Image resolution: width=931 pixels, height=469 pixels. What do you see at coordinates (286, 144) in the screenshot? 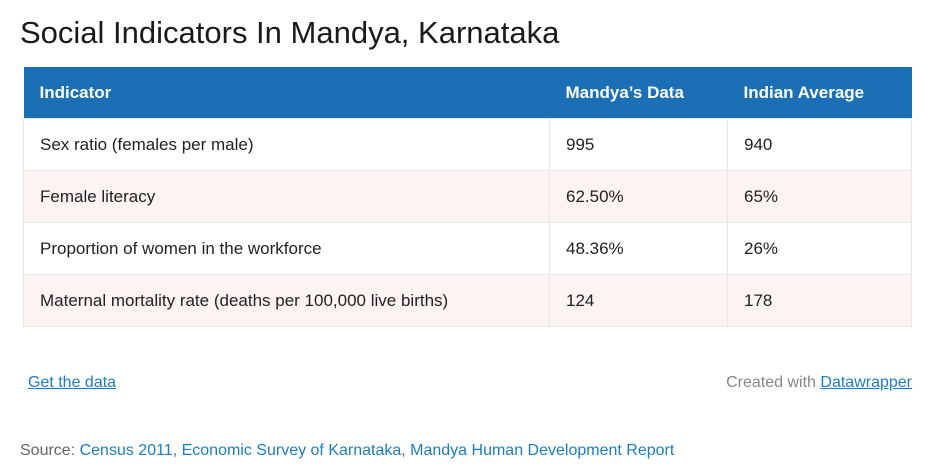
I see `cell-indicator: Sex ratio (females per male)` at bounding box center [286, 144].